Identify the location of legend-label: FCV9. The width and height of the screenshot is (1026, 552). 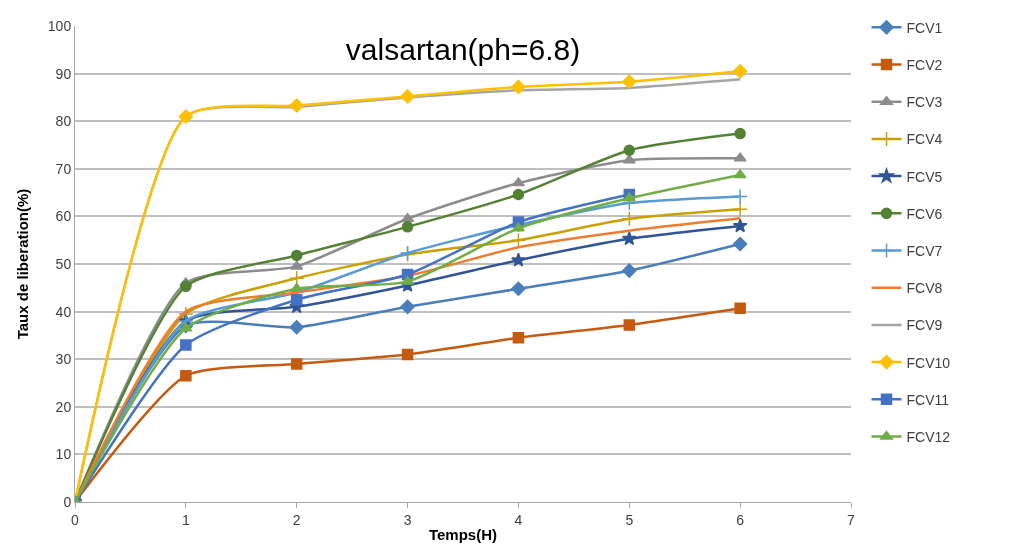
(924, 325).